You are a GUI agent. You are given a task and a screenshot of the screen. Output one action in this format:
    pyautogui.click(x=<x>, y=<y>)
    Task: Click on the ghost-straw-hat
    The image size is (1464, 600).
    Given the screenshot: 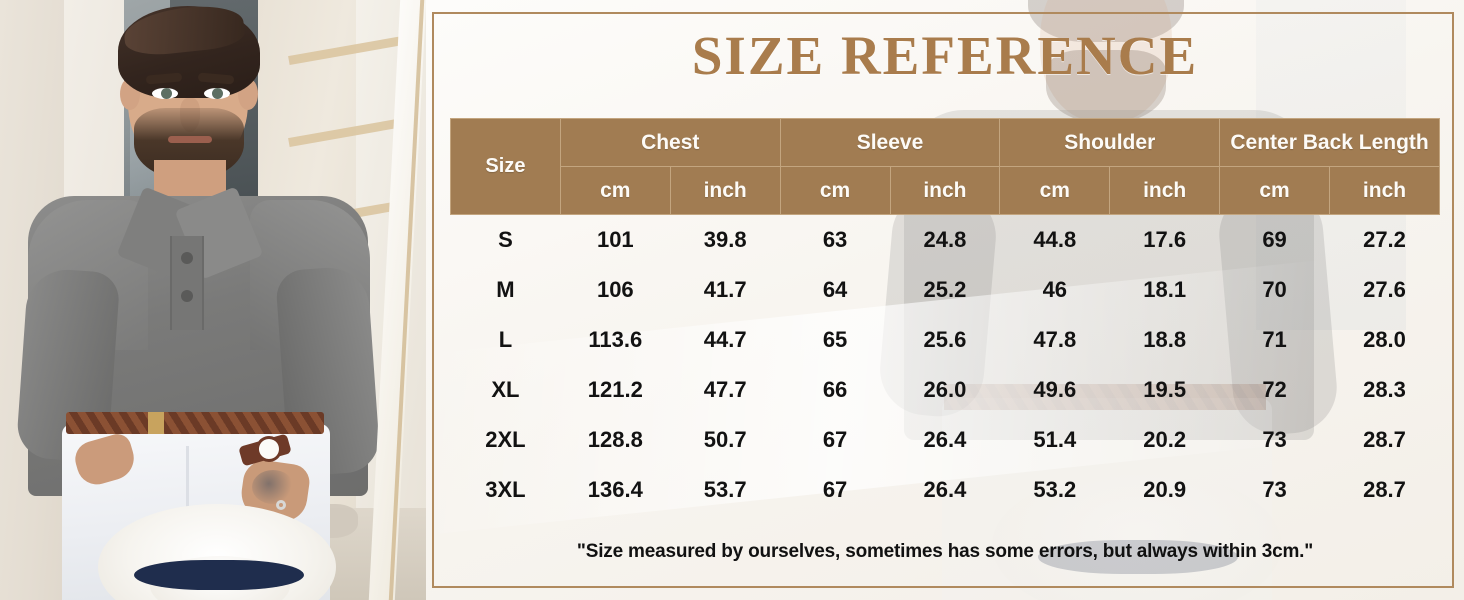 What is the action you would take?
    pyautogui.click(x=1137, y=535)
    